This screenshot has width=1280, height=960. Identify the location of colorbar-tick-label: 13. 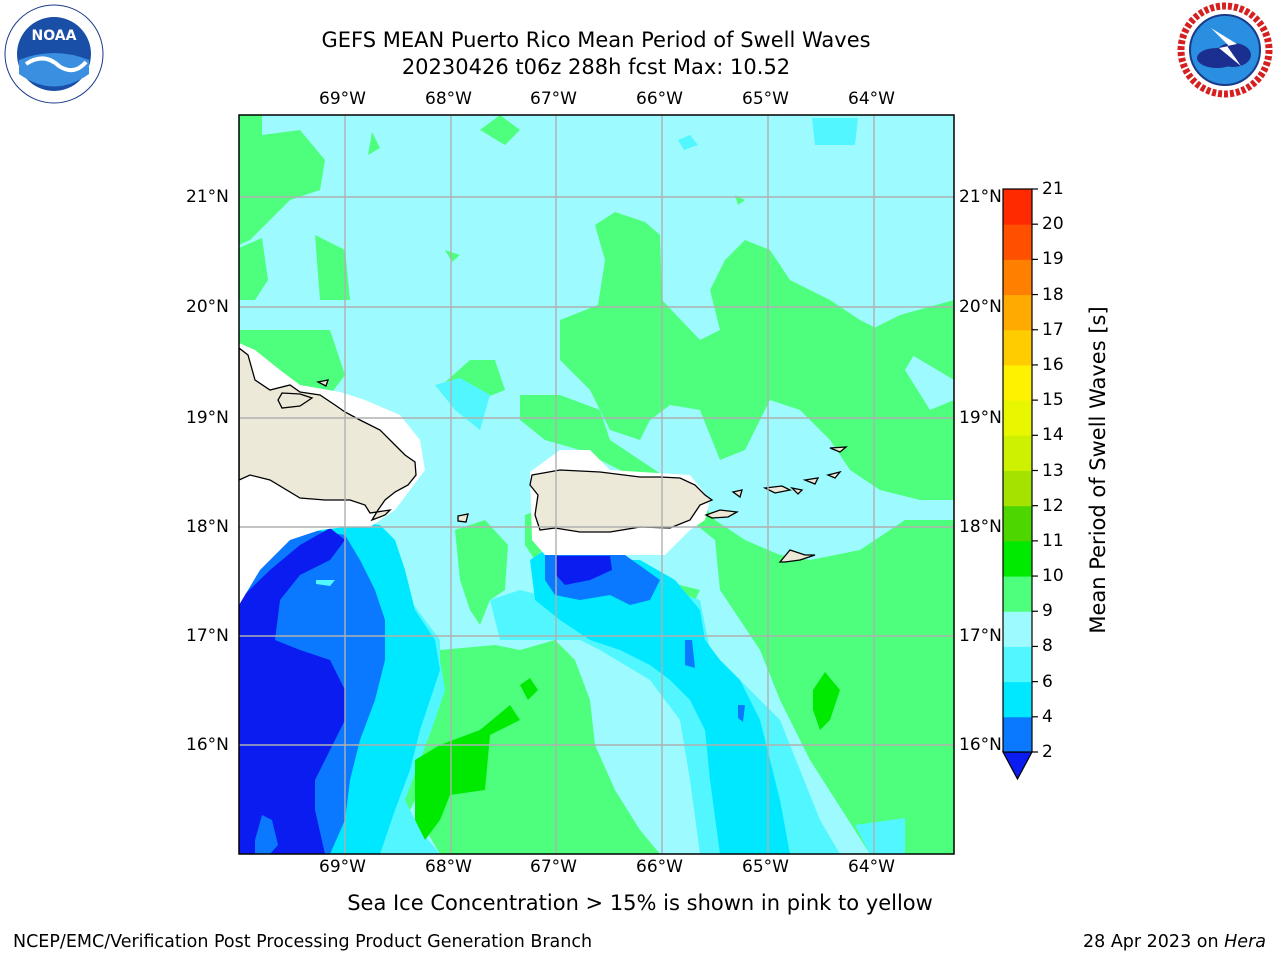
(1053, 470).